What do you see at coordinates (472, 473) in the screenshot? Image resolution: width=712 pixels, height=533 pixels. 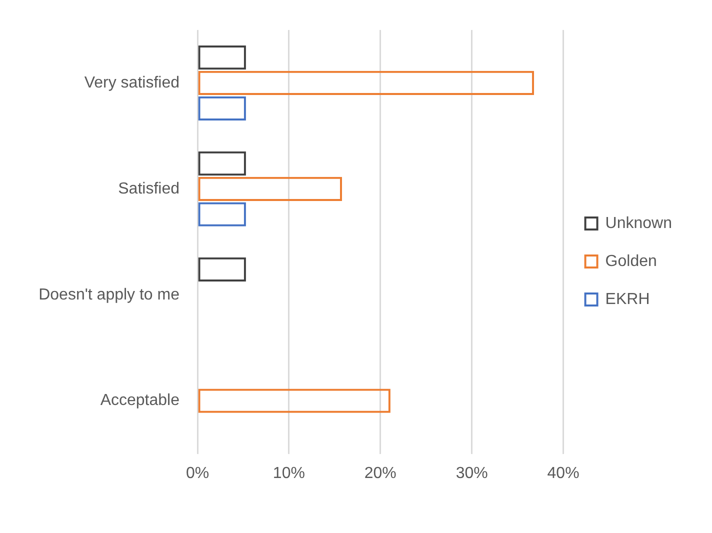 I see `x-tick-label: 30%` at bounding box center [472, 473].